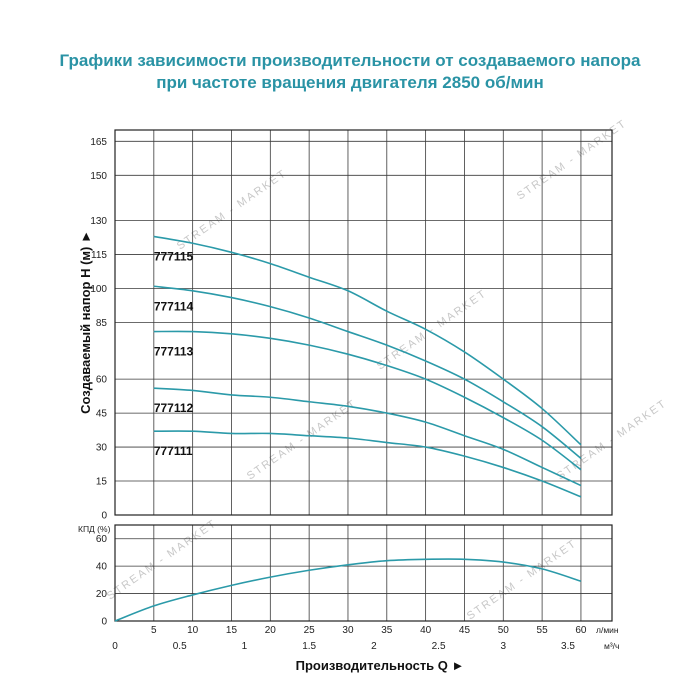 This screenshot has width=700, height=700. I want to click on flow-lpm-tick-label: 50, so click(504, 630).